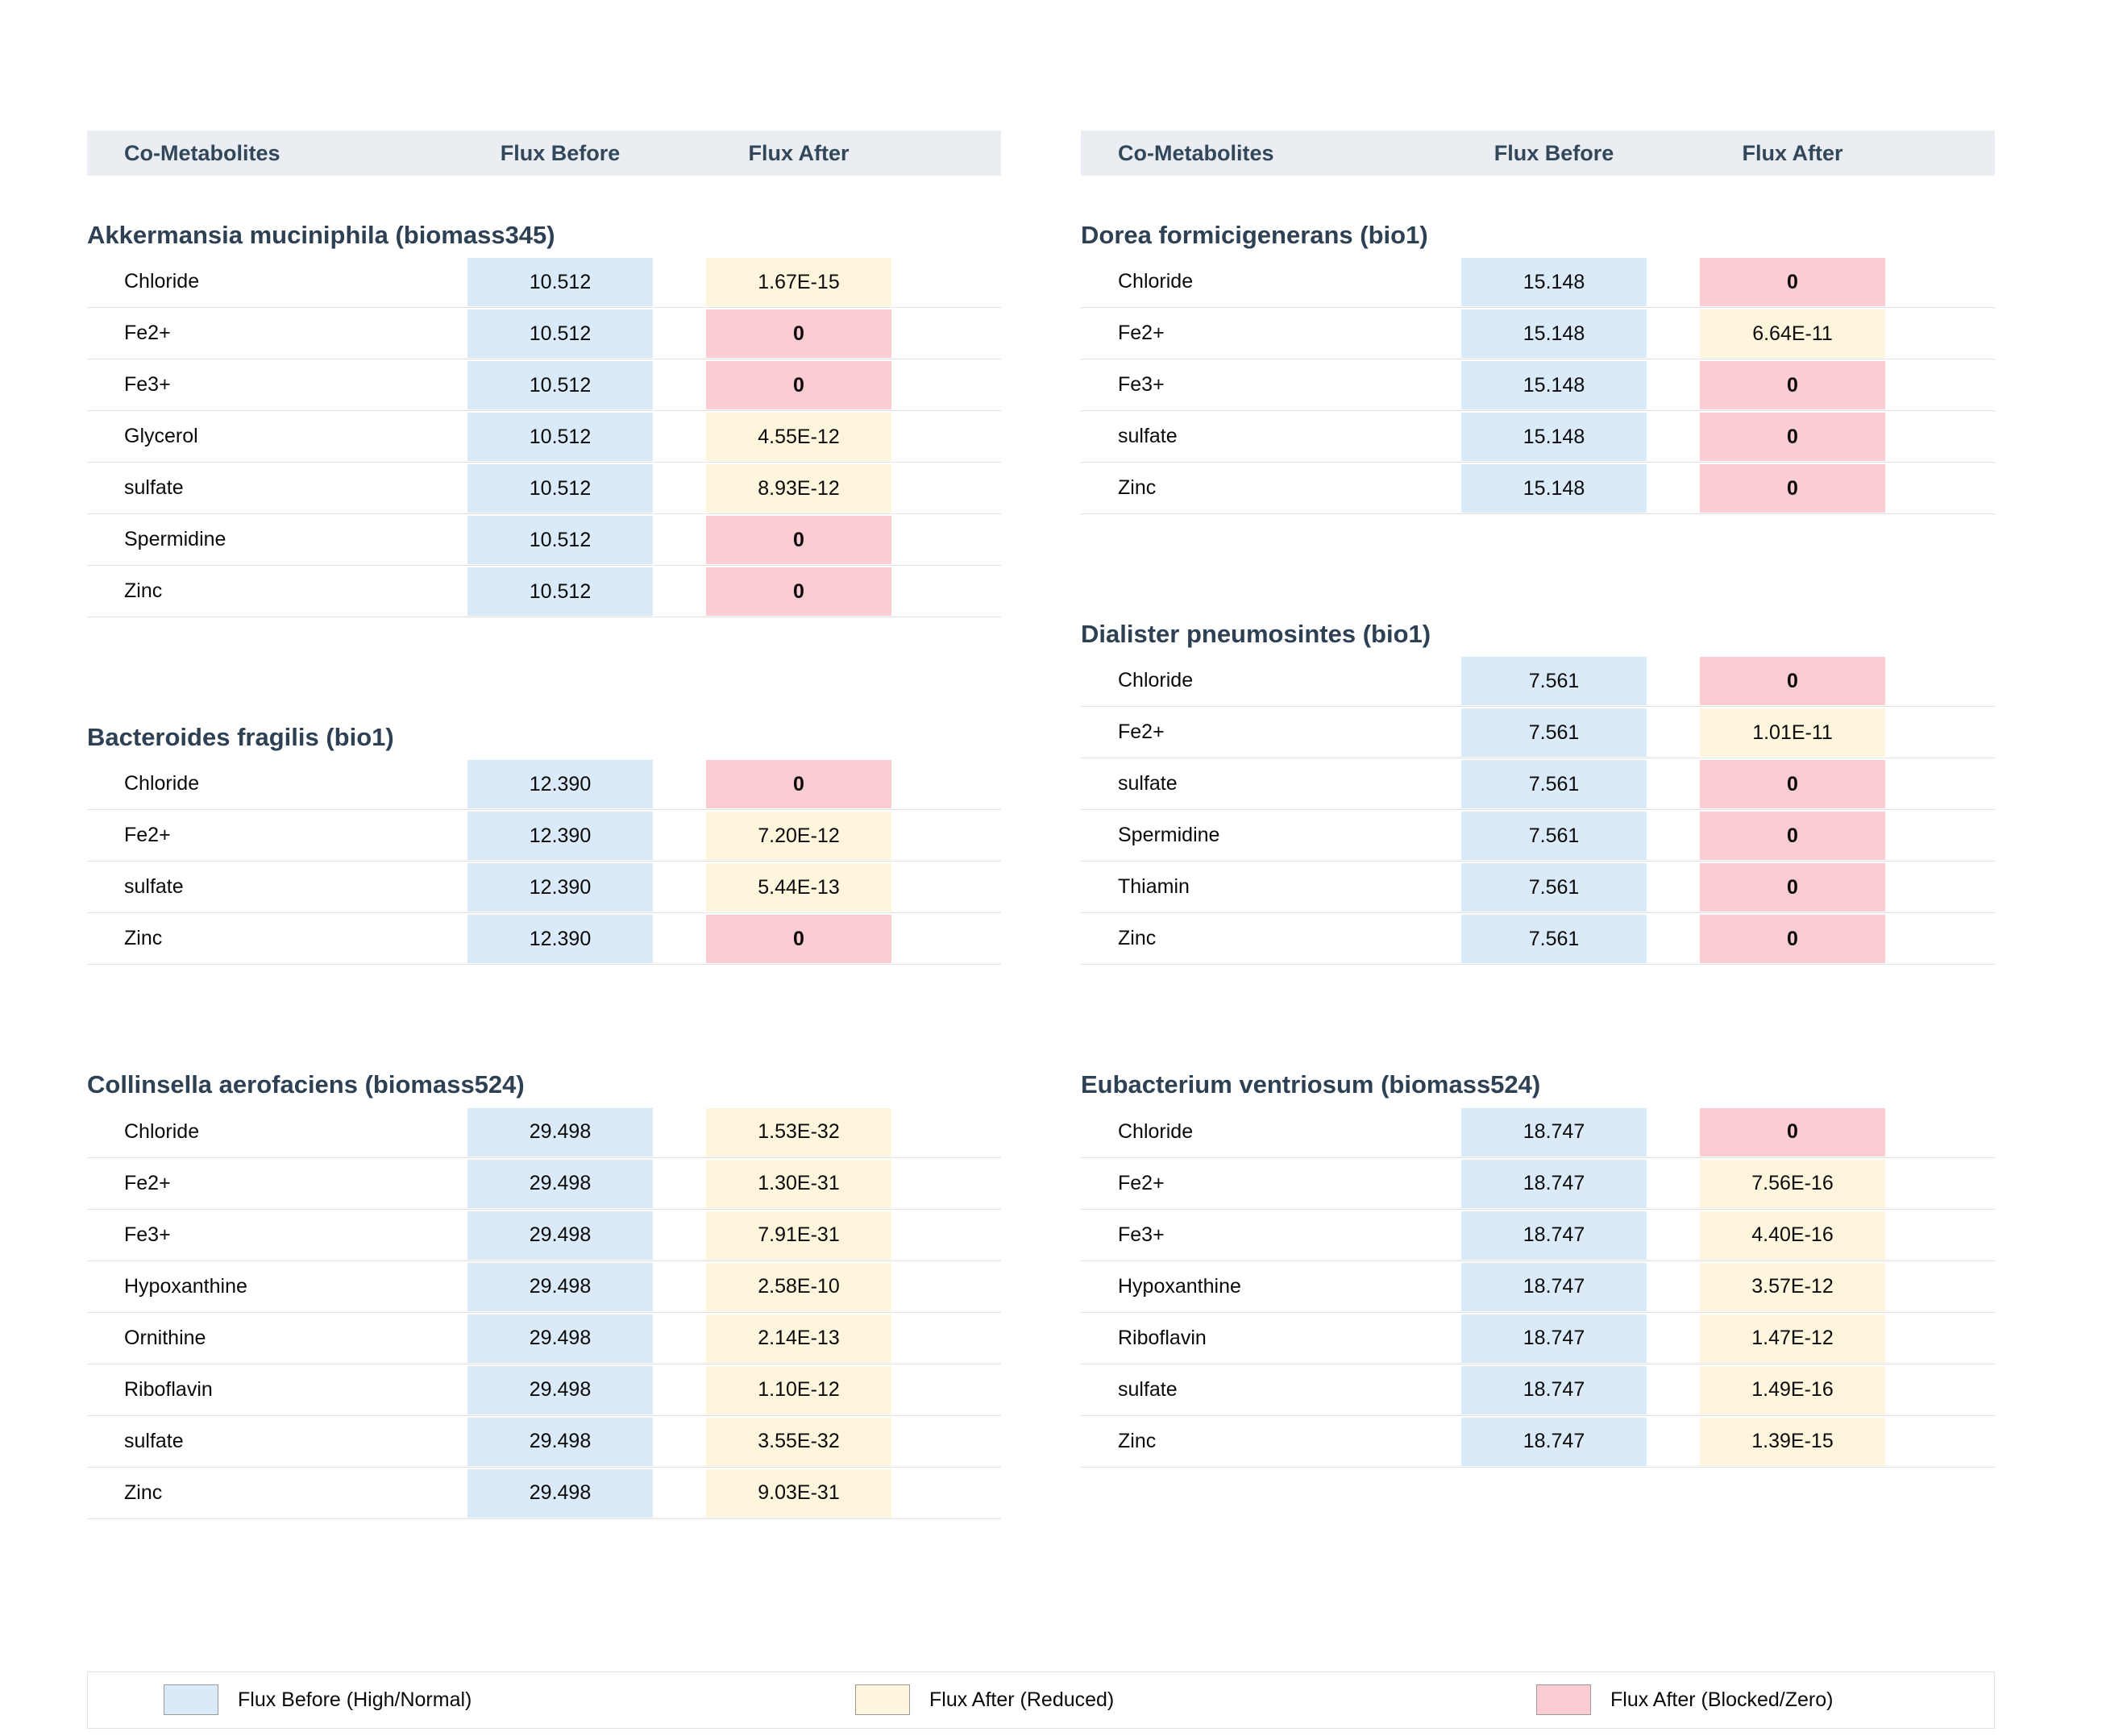 The height and width of the screenshot is (1736, 2127). I want to click on table-row: Zinc 10.512 0, so click(544, 592).